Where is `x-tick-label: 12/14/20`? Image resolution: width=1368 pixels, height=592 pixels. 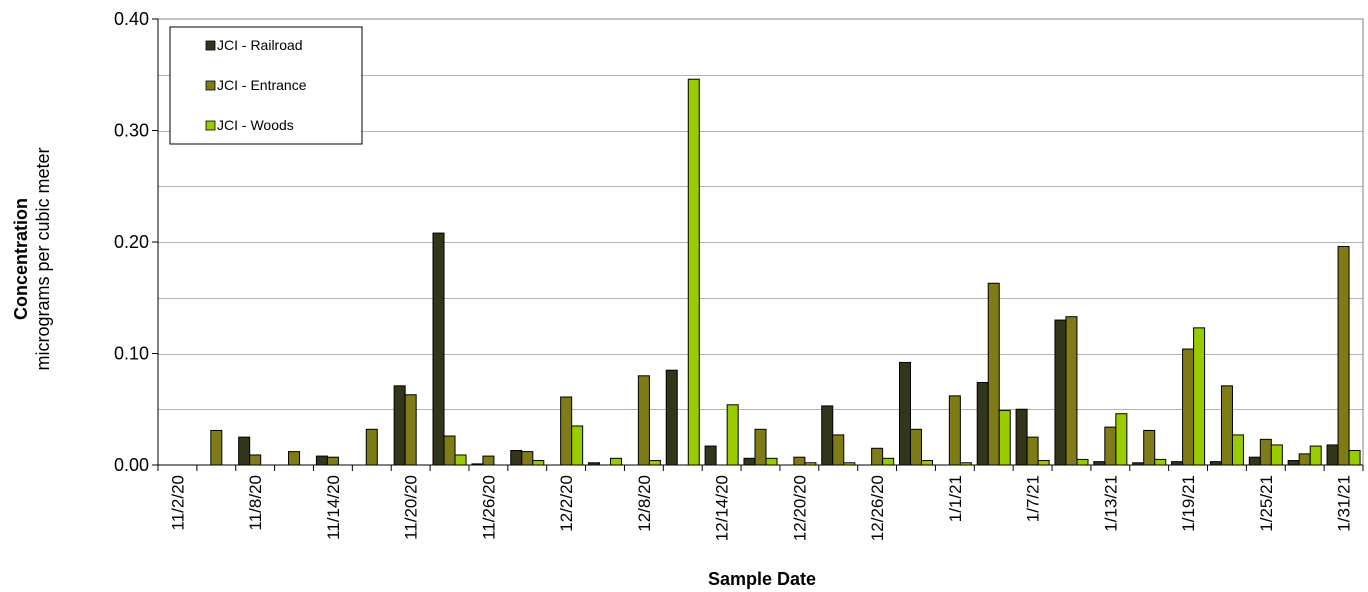
x-tick-label: 12/14/20 is located at coordinates (722, 508).